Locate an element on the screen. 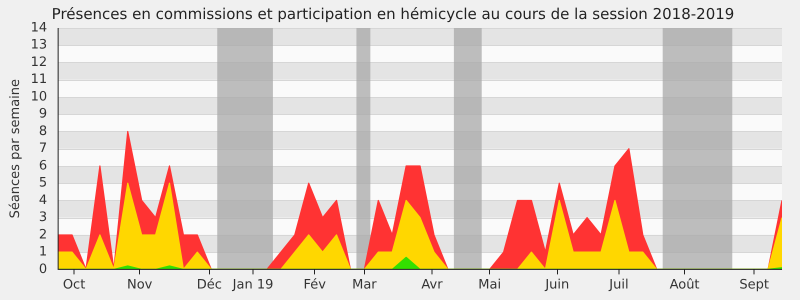 The width and height of the screenshot is (800, 300). x-tick-label: Août is located at coordinates (685, 285).